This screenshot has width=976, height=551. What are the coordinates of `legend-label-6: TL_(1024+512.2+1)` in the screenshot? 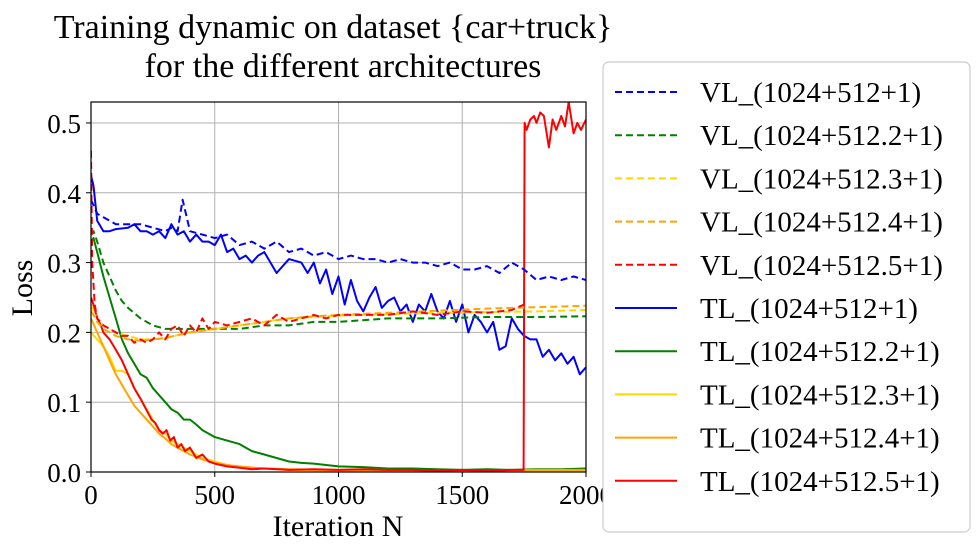 It's located at (820, 352).